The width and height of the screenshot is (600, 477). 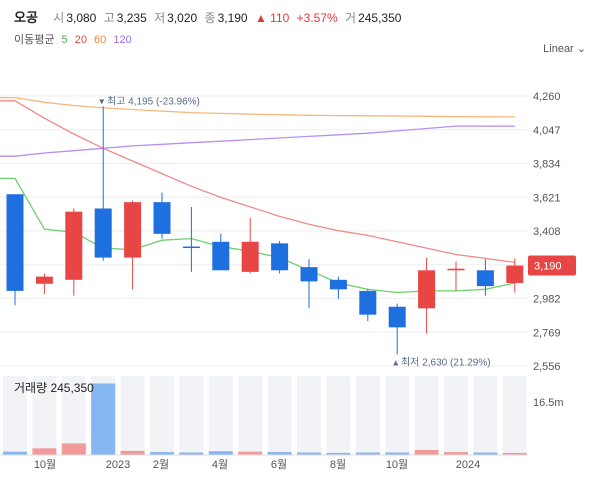 What do you see at coordinates (160, 18) in the screenshot?
I see `low-label: 저` at bounding box center [160, 18].